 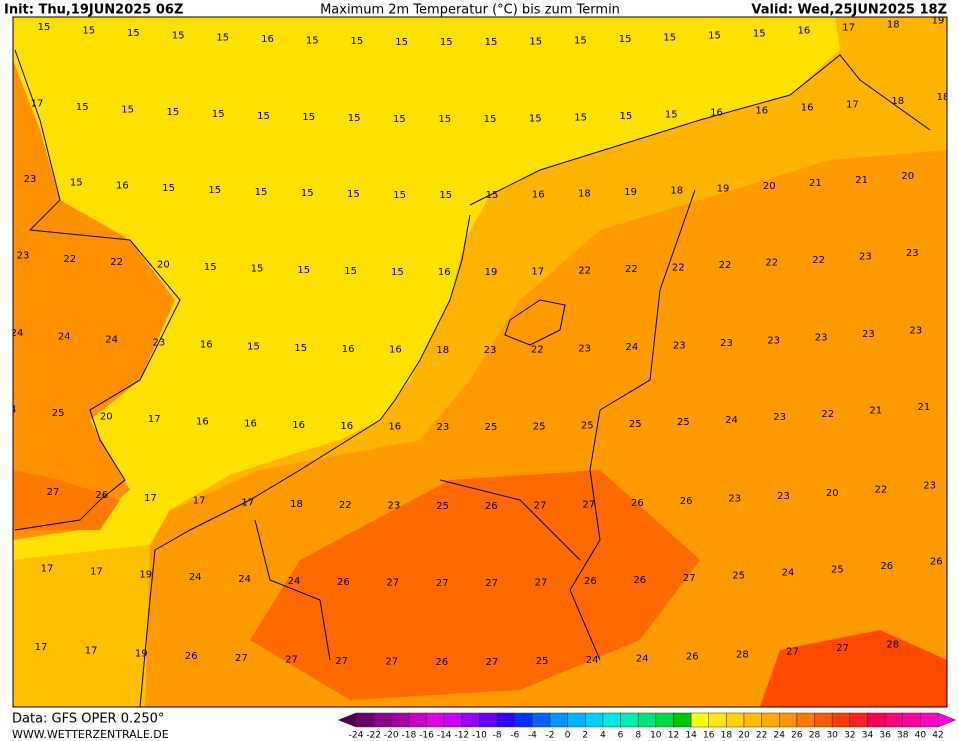 I want to click on lake, so click(x=535, y=322).